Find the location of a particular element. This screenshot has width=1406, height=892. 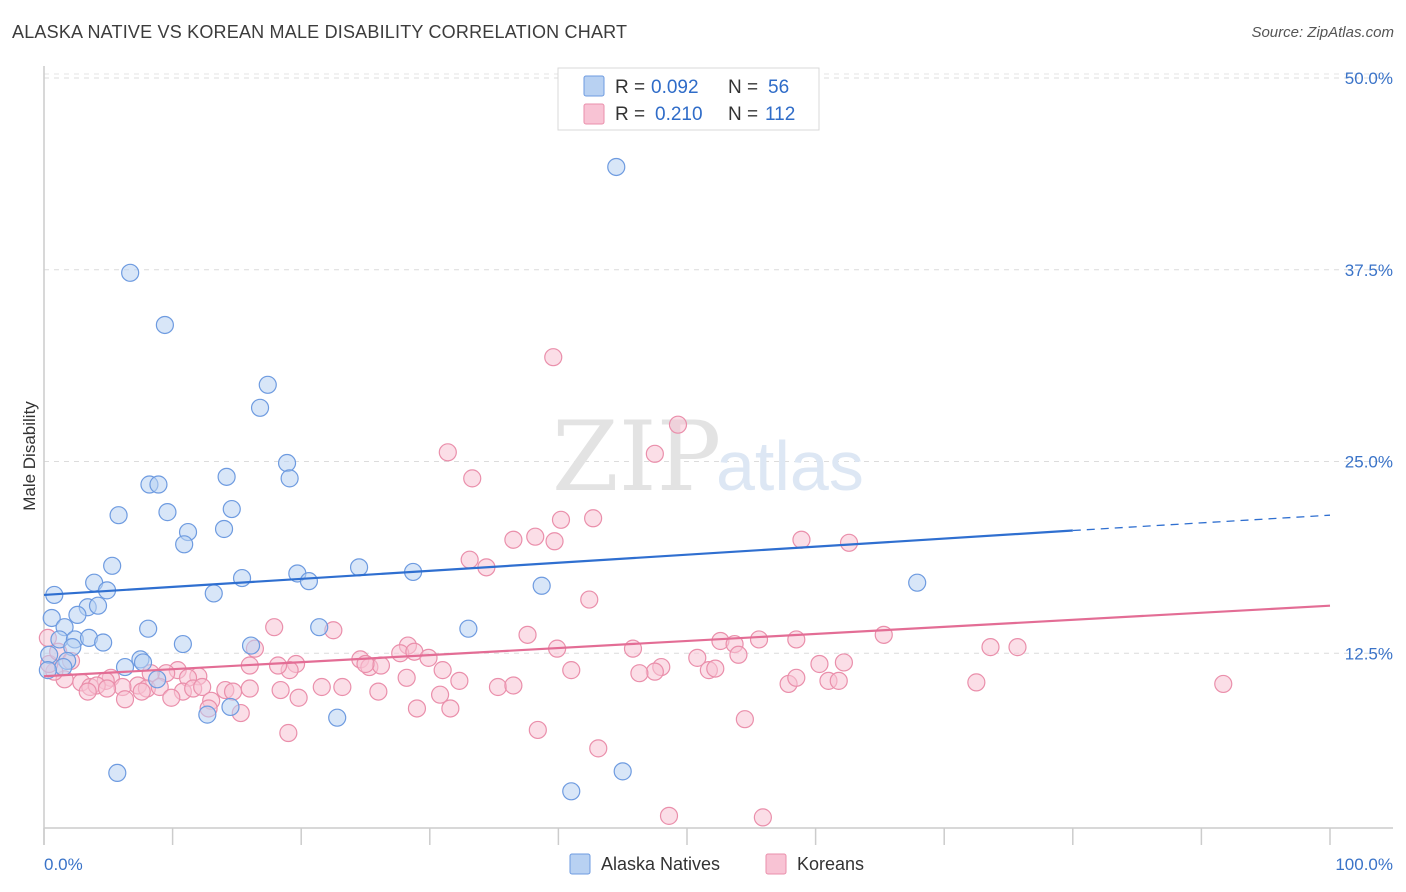

x-tick-label-max: 100.0% is located at coordinates (1364, 864).